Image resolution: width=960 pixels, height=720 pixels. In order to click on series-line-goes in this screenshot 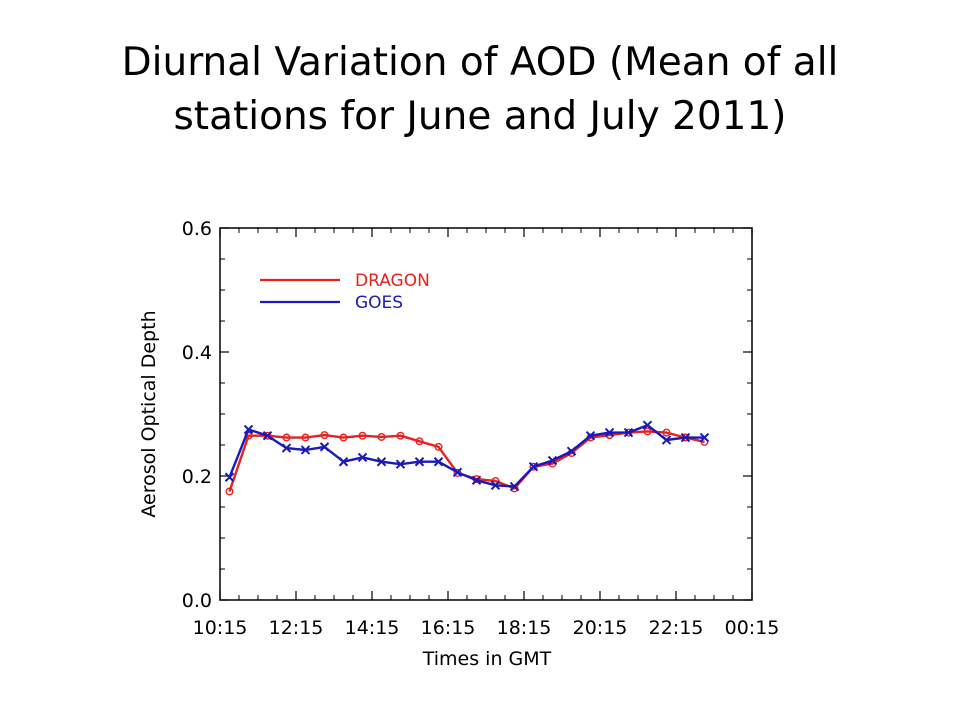, I will do `click(466, 456)`.